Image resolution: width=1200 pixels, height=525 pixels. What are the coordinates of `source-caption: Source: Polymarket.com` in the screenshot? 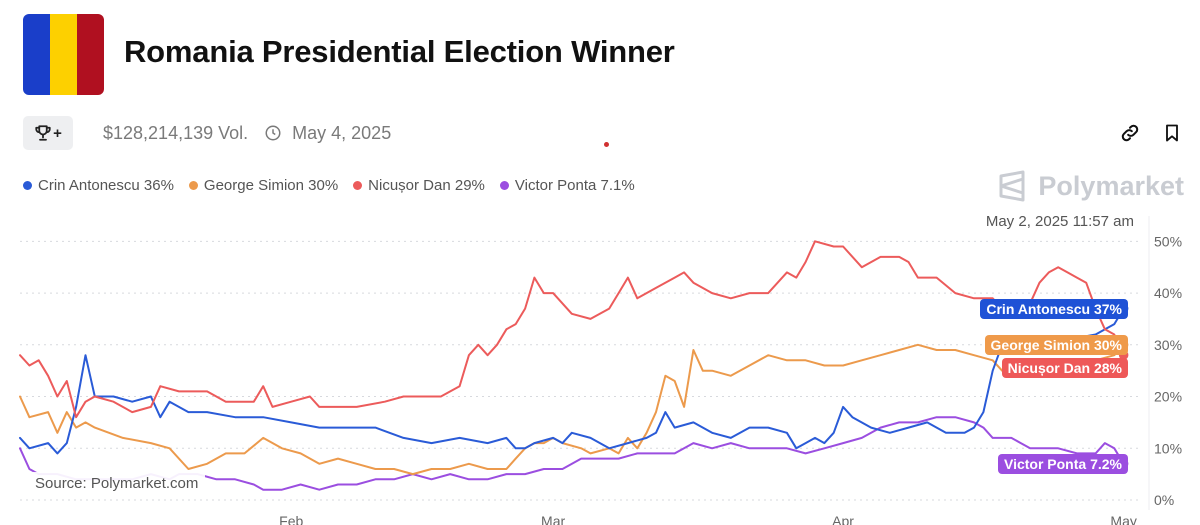 It's located at (117, 483).